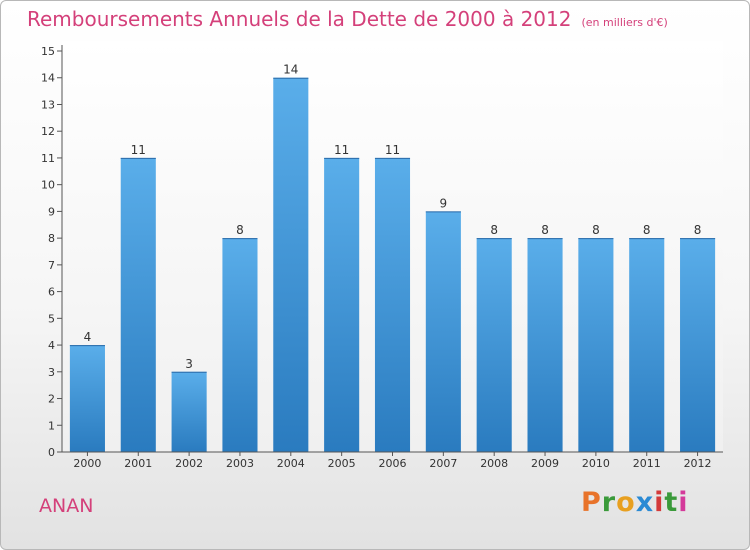 The width and height of the screenshot is (750, 550). What do you see at coordinates (591, 502) in the screenshot?
I see `brand-letter: P` at bounding box center [591, 502].